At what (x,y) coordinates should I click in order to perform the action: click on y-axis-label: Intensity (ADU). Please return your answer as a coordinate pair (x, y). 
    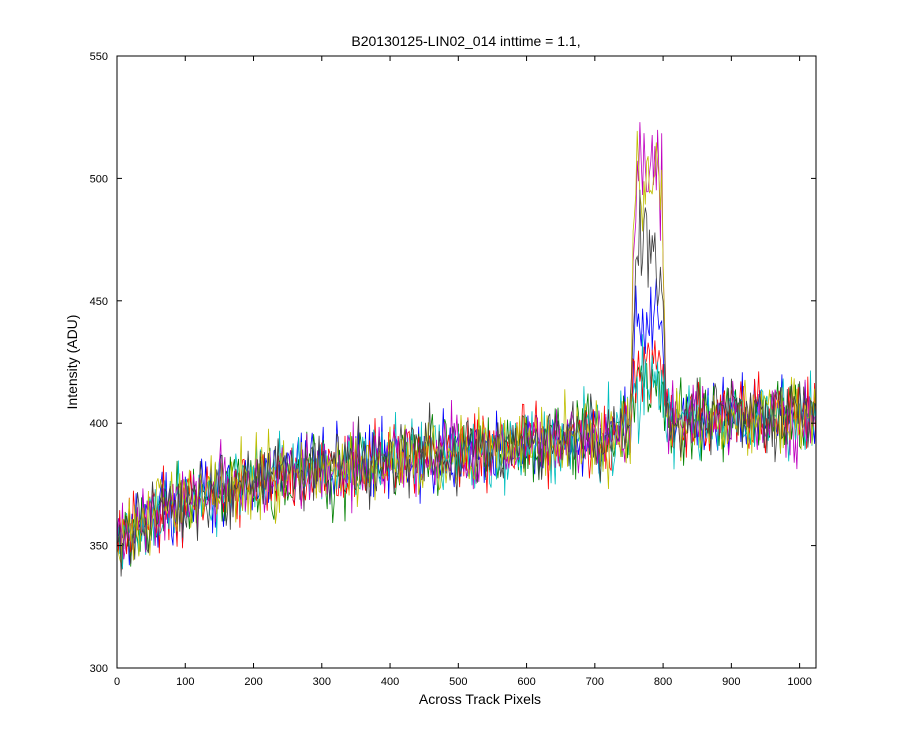
    Looking at the image, I should click on (72, 362).